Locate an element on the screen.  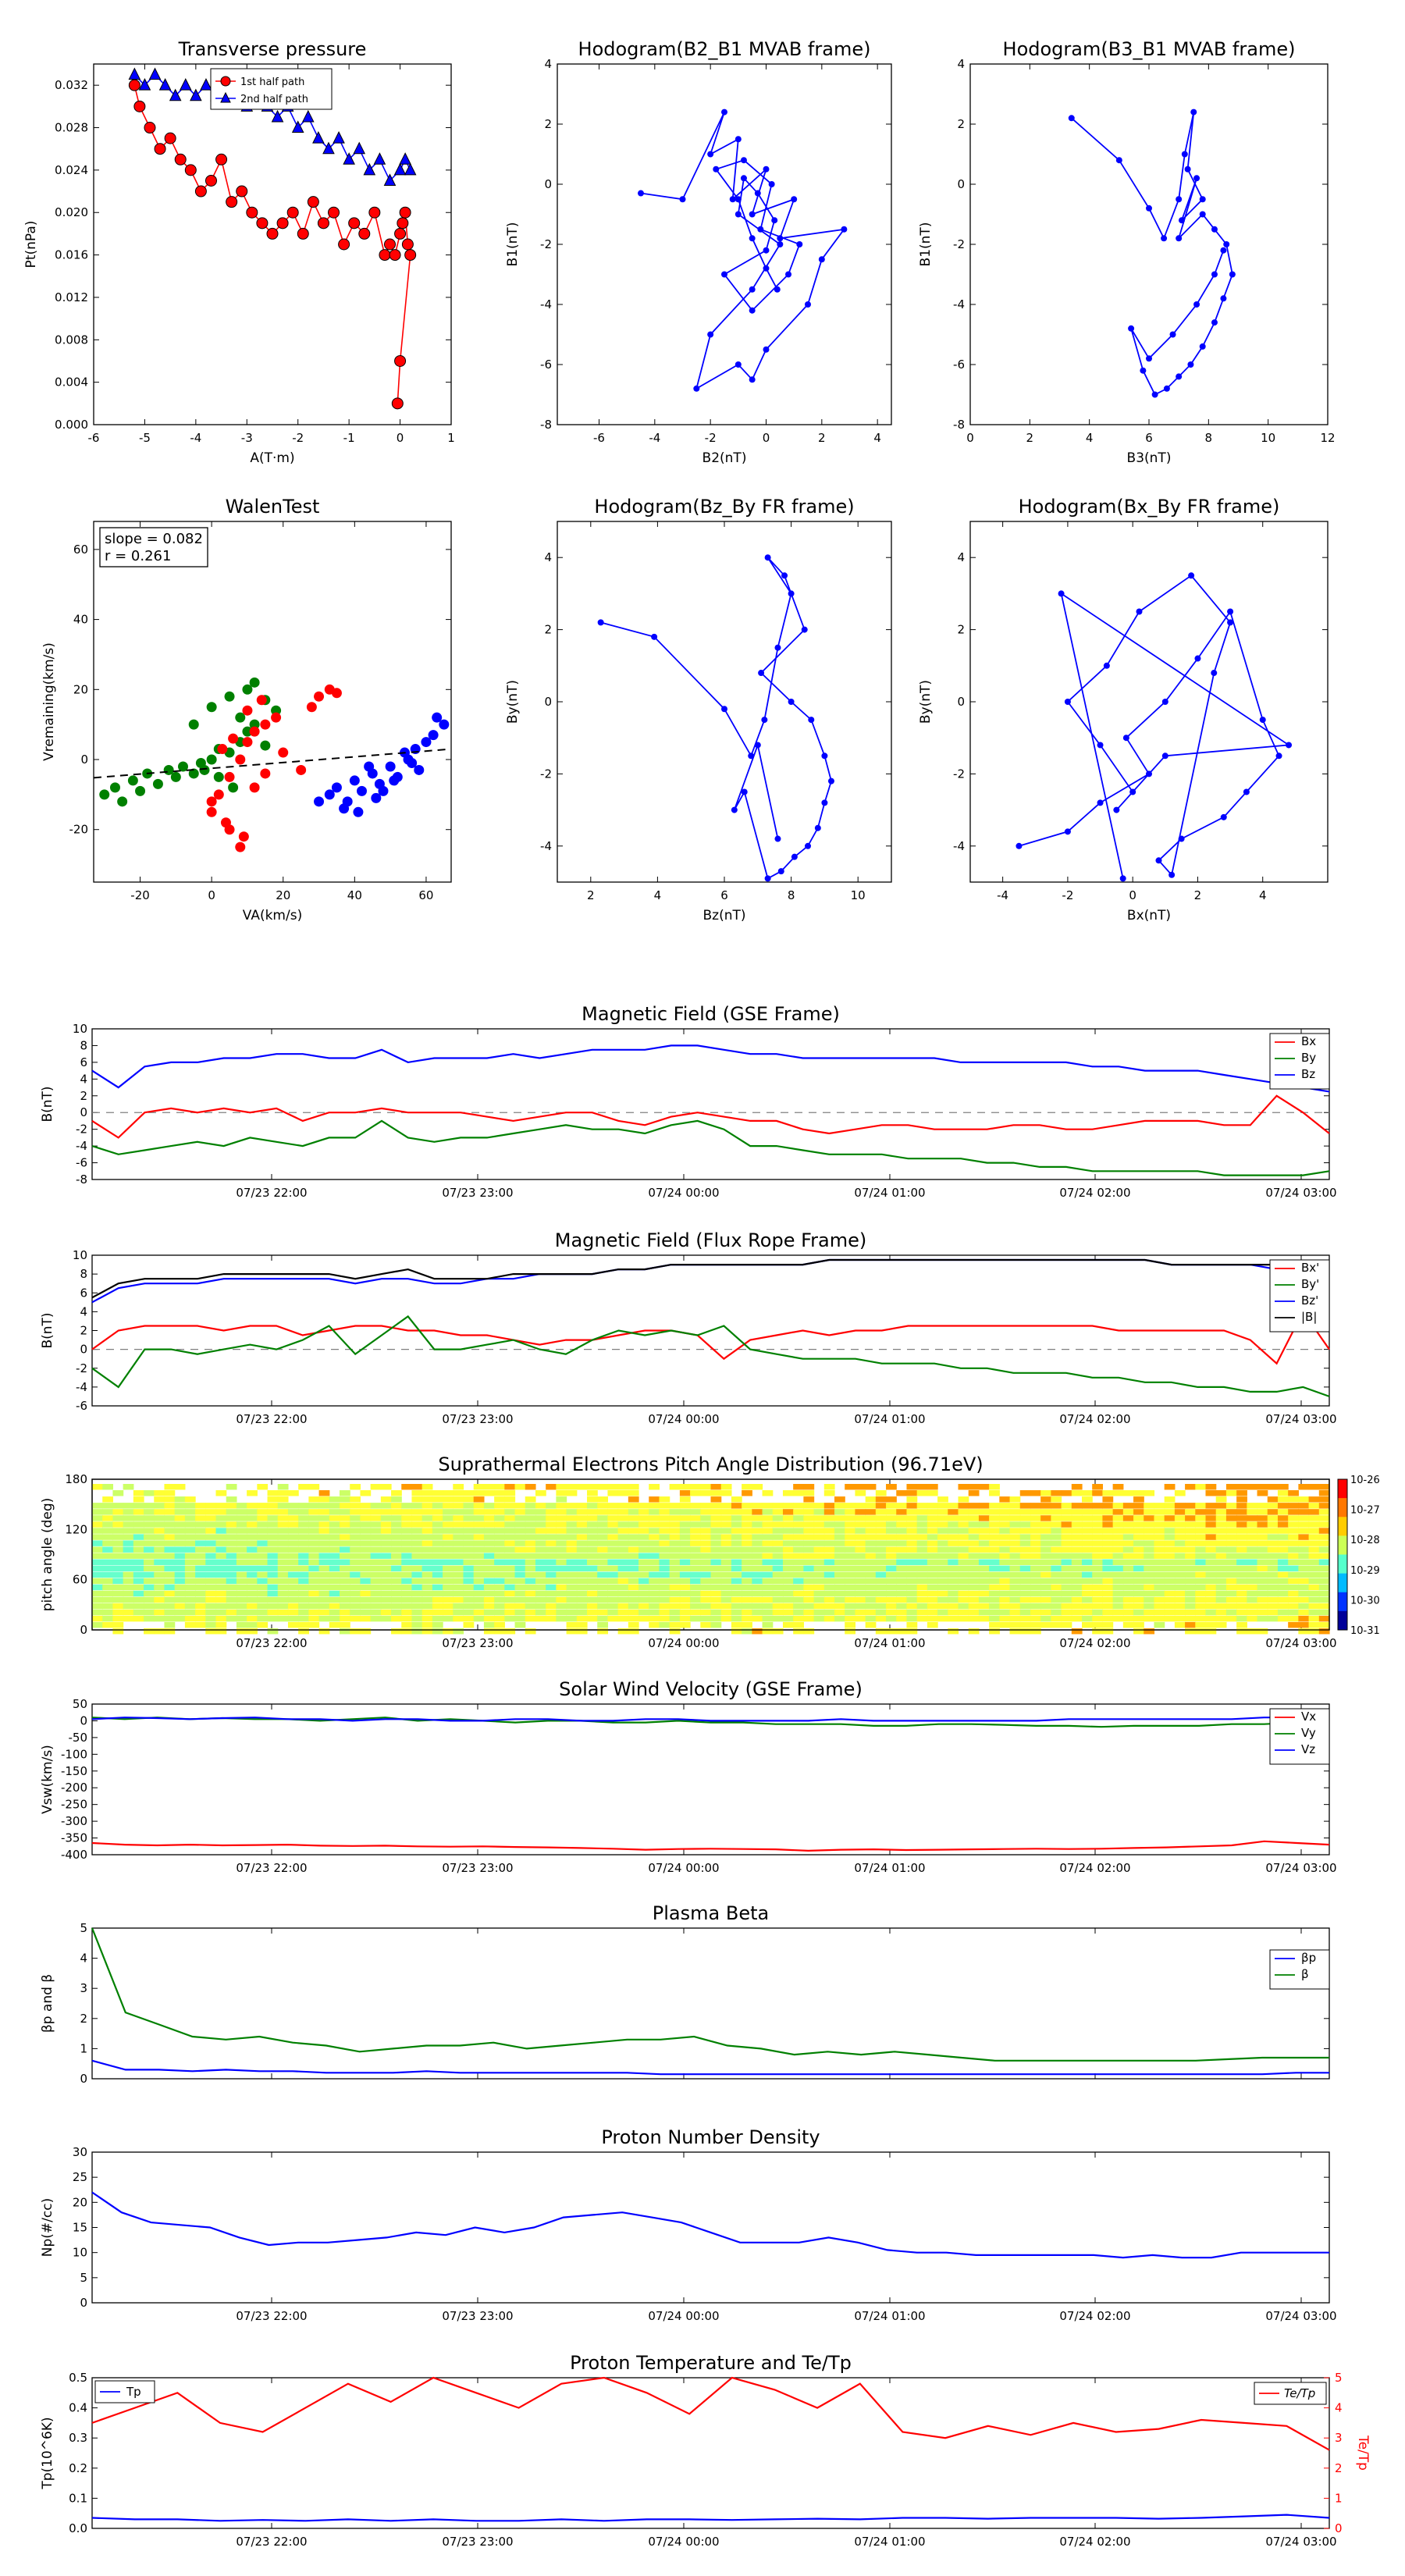
x-tick-label: 2 is located at coordinates (1198, 895).